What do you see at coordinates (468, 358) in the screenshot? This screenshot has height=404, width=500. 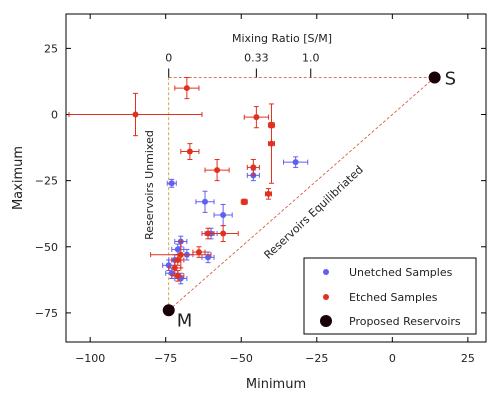 I see `x-tick-label: 25` at bounding box center [468, 358].